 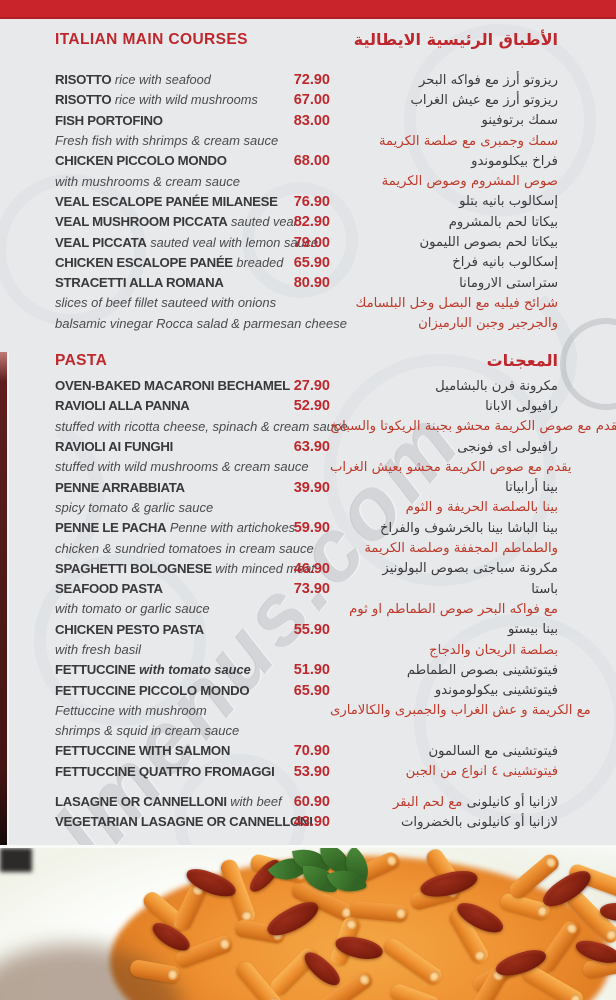 I want to click on dish-name-ar: فيتوتشينى ٤ انواع من الجبن, so click(x=444, y=771).